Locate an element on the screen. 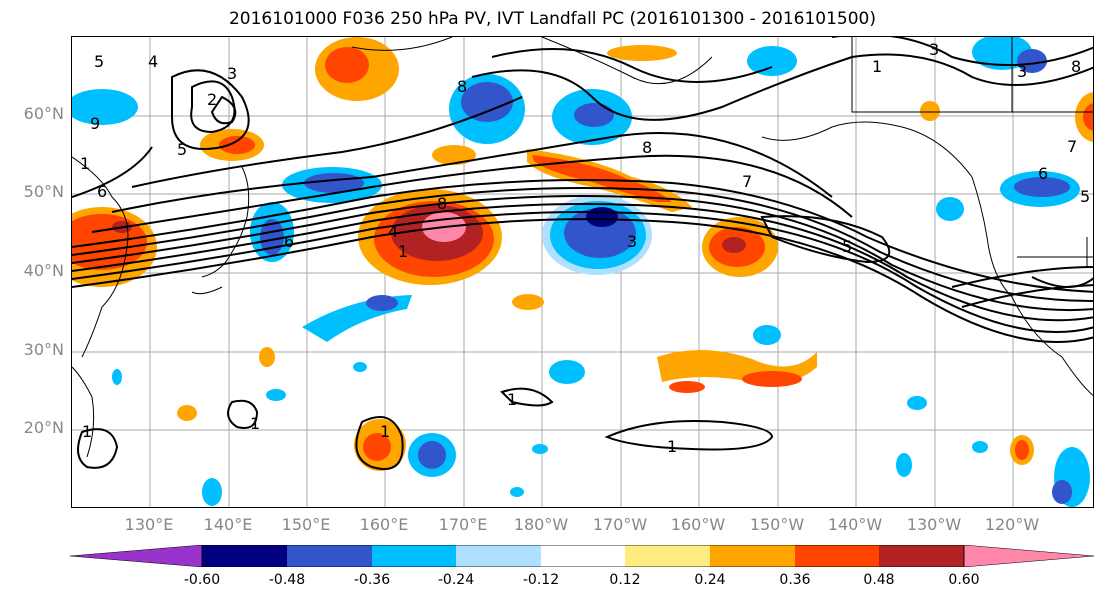 The image size is (1105, 601). colorbar-tick-label: -0.36 is located at coordinates (372, 580).